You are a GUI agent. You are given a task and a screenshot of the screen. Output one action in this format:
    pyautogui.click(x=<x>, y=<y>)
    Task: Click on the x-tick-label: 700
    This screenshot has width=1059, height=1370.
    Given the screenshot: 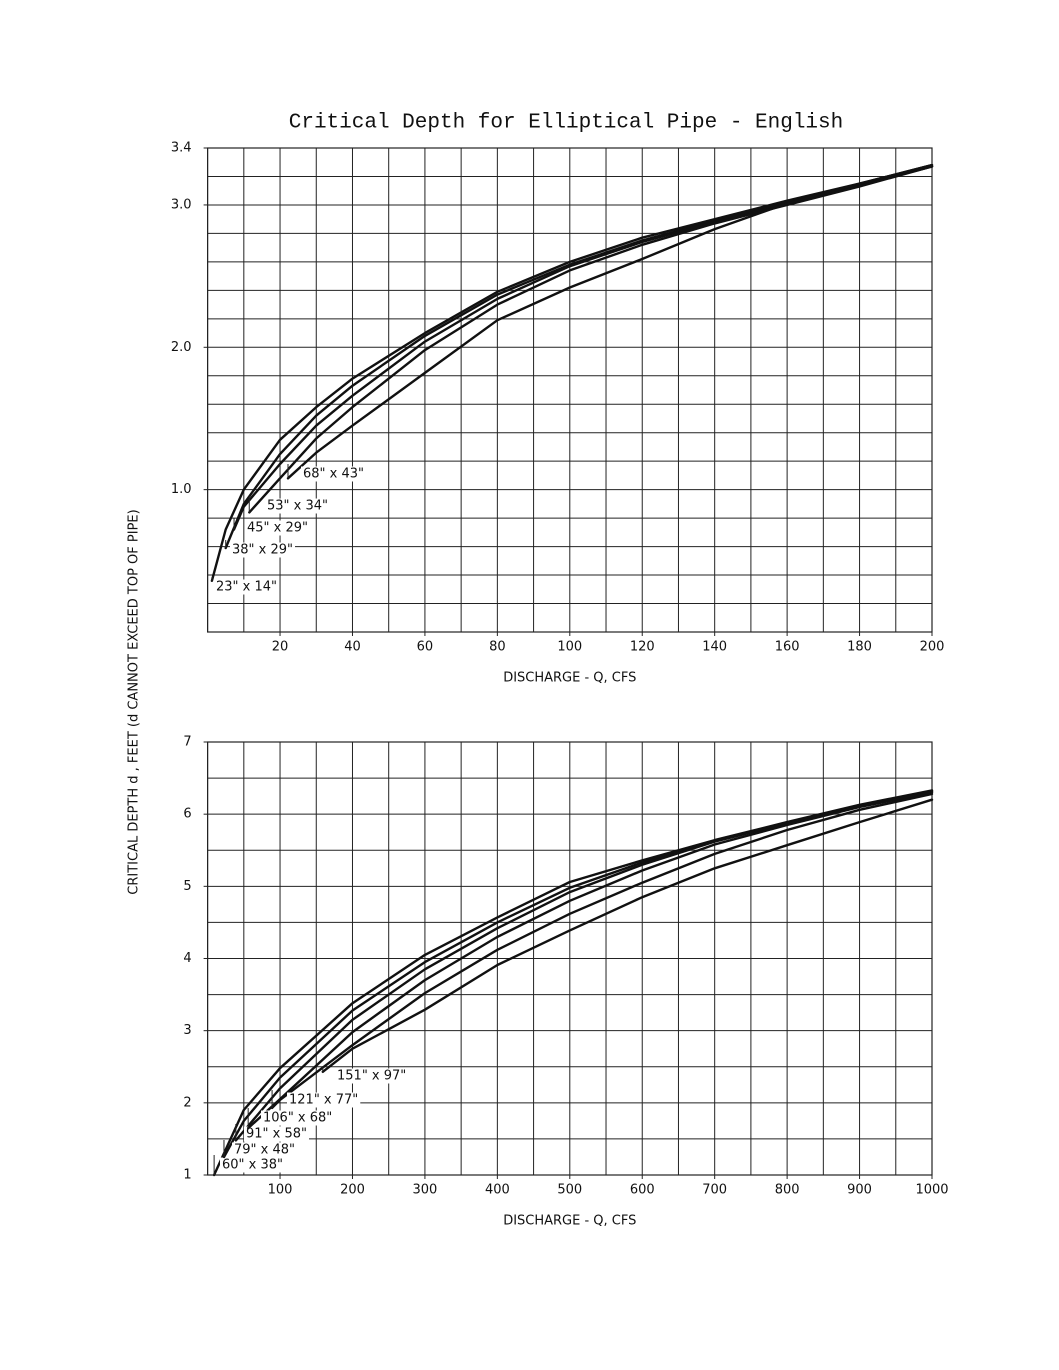 What is the action you would take?
    pyautogui.click(x=714, y=1190)
    